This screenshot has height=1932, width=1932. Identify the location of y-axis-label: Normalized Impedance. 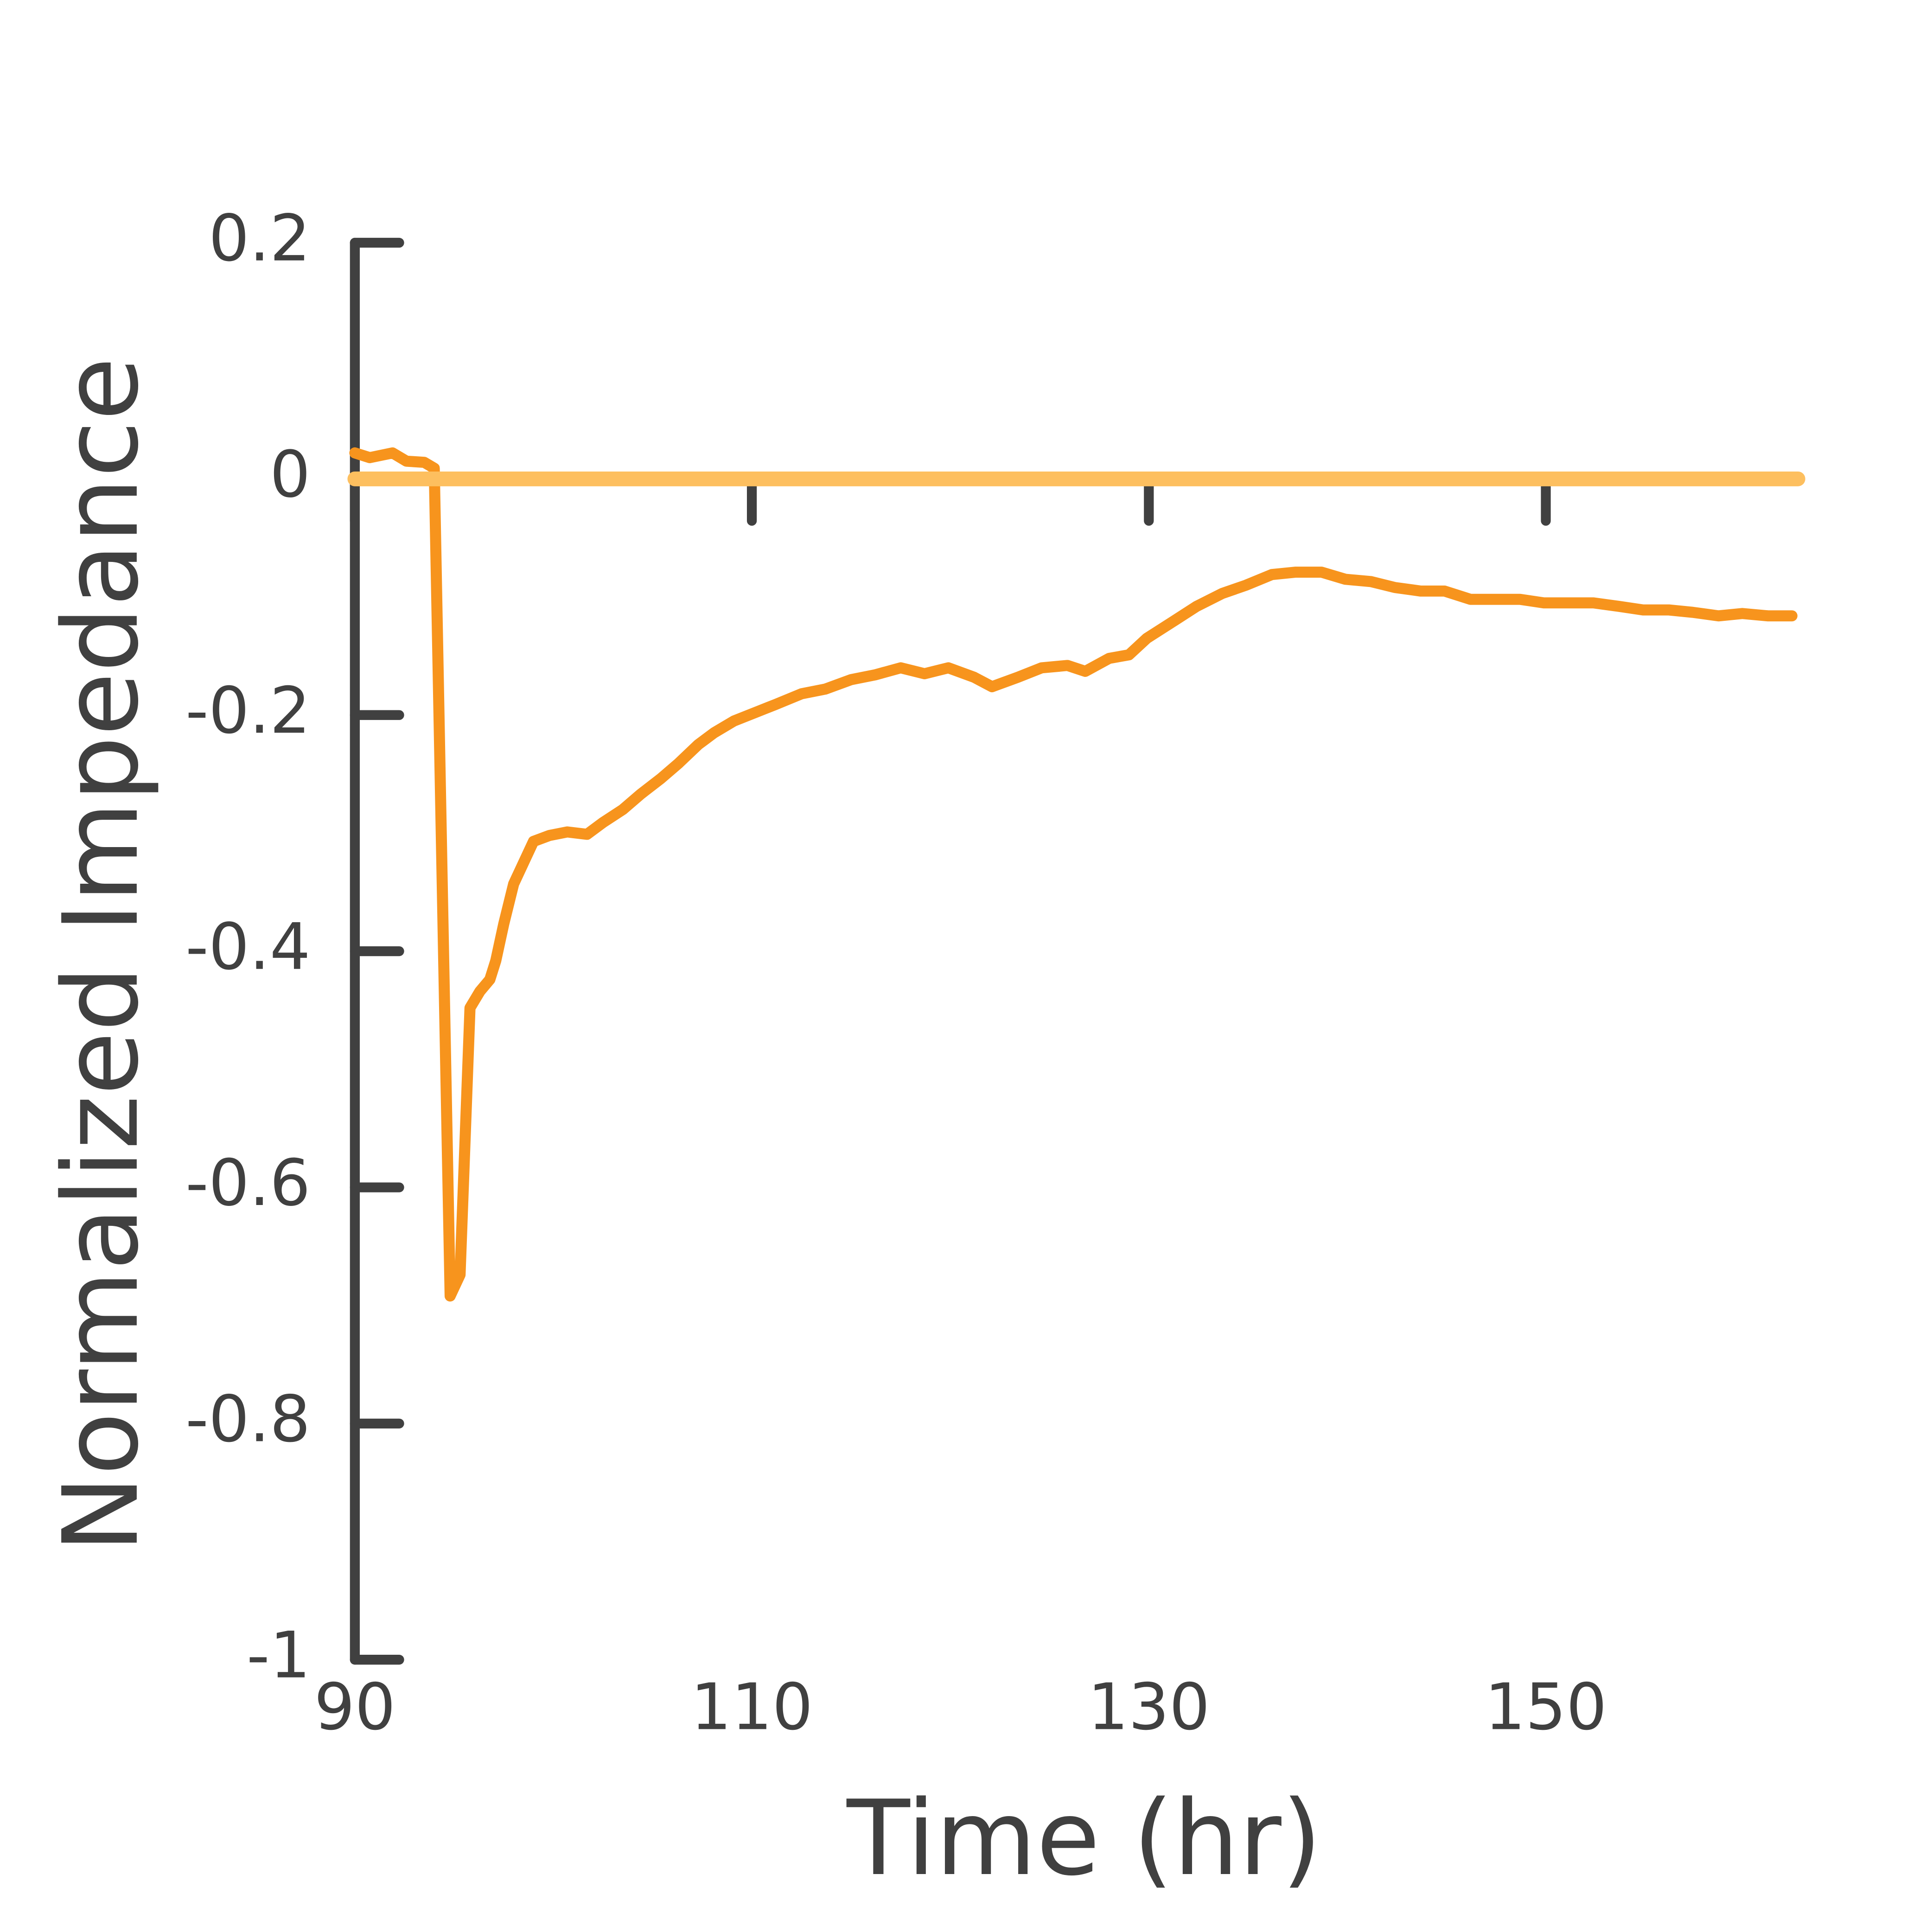
(101, 955).